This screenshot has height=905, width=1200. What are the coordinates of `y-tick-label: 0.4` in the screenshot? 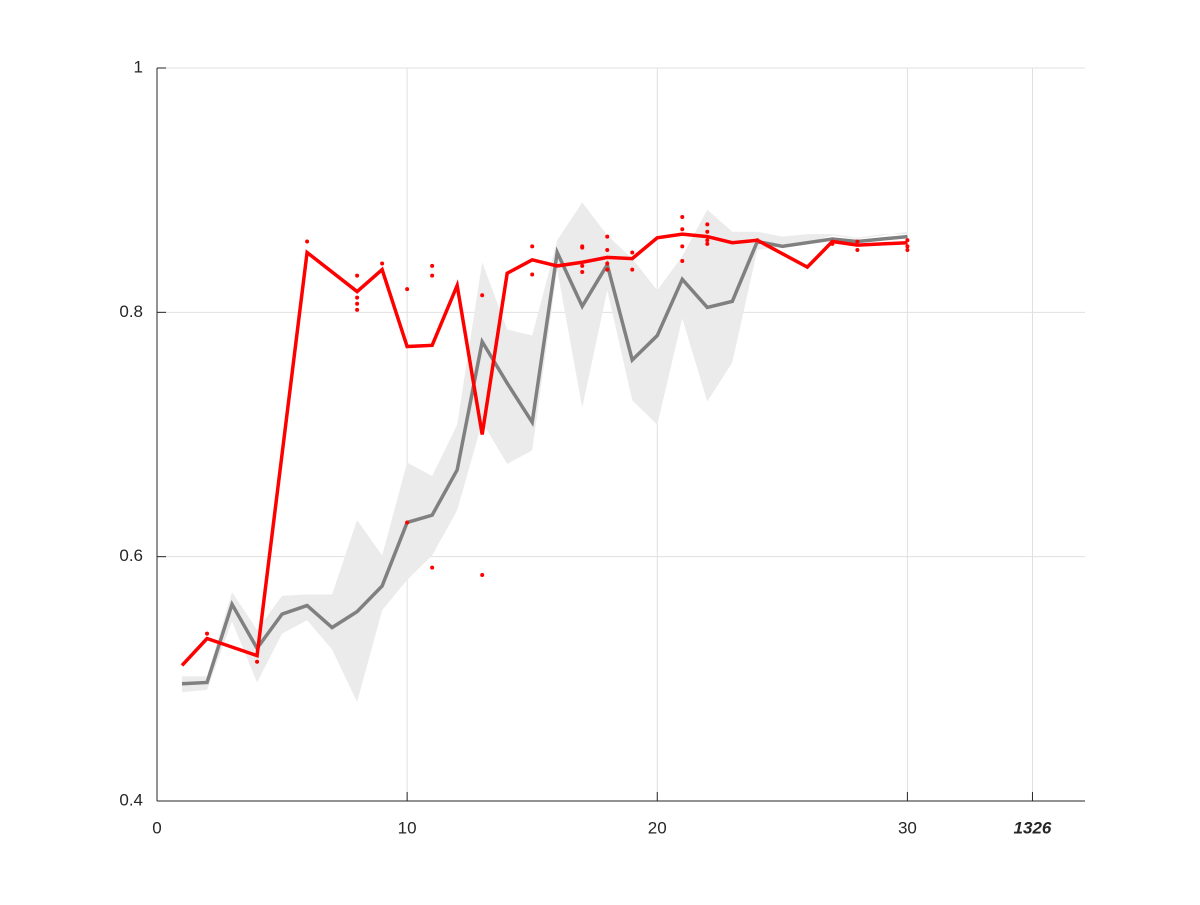 It's located at (131, 799).